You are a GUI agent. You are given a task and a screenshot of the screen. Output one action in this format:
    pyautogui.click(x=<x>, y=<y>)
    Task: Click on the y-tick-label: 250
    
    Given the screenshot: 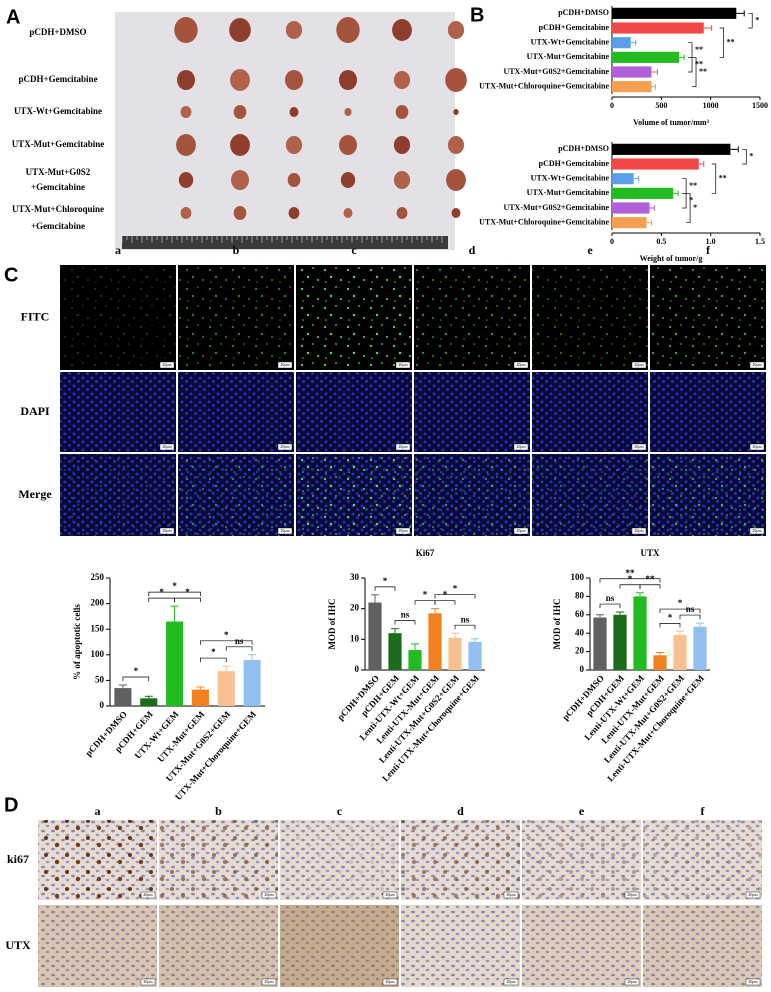 What is the action you would take?
    pyautogui.click(x=98, y=577)
    